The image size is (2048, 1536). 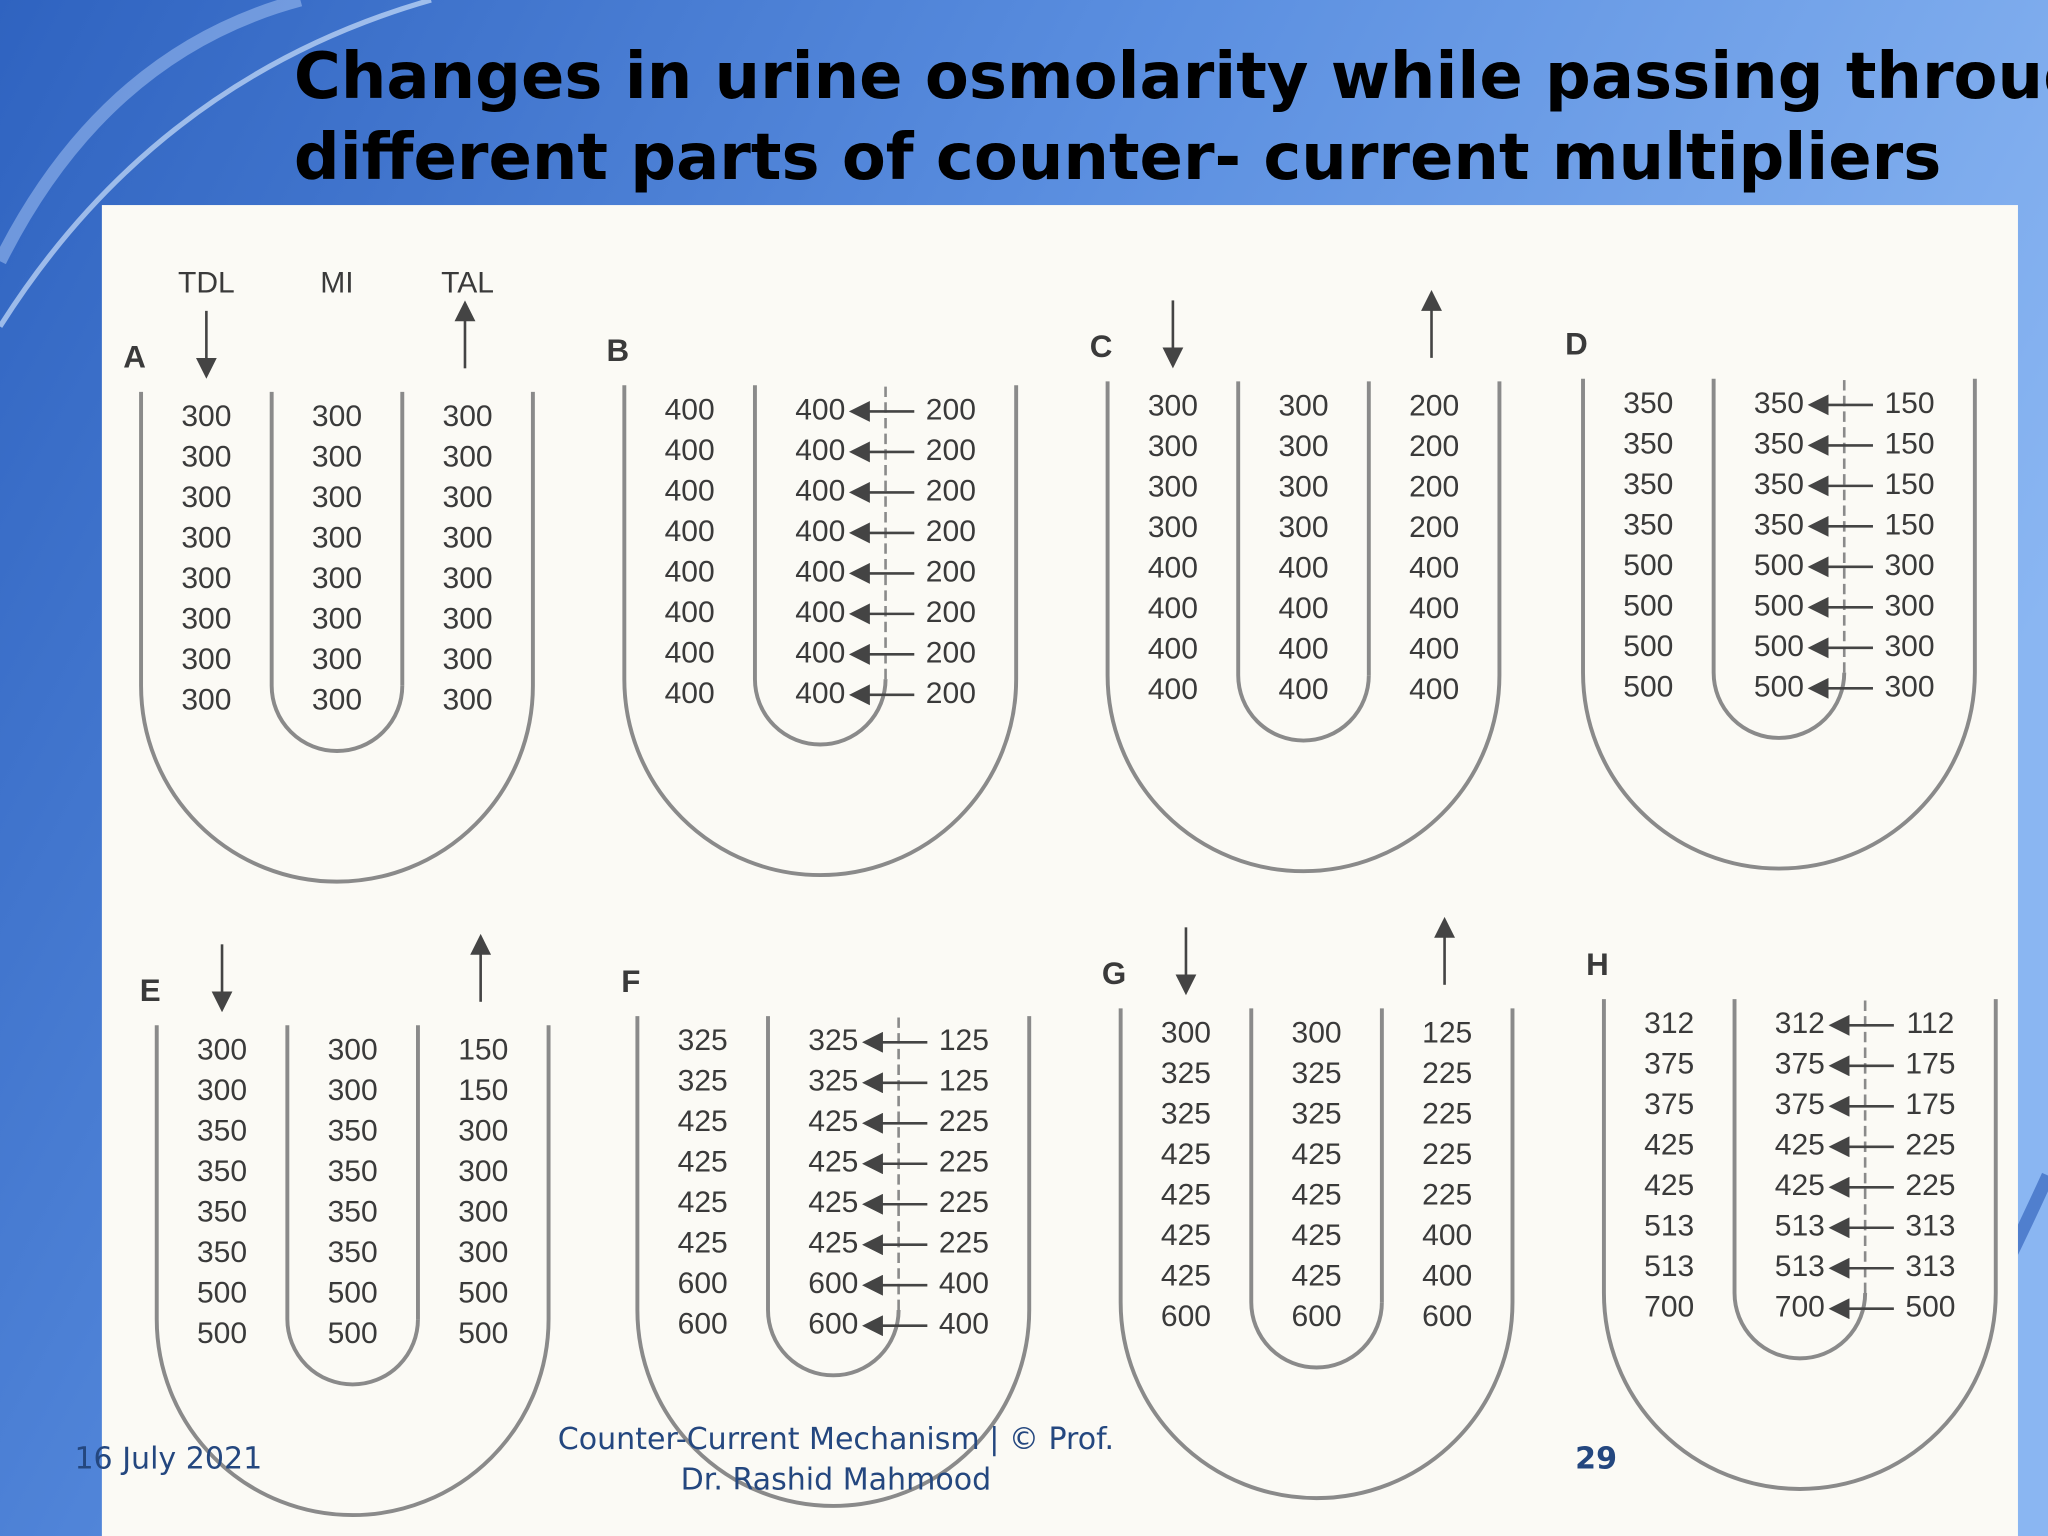 I want to click on swoosh, so click(x=216, y=164).